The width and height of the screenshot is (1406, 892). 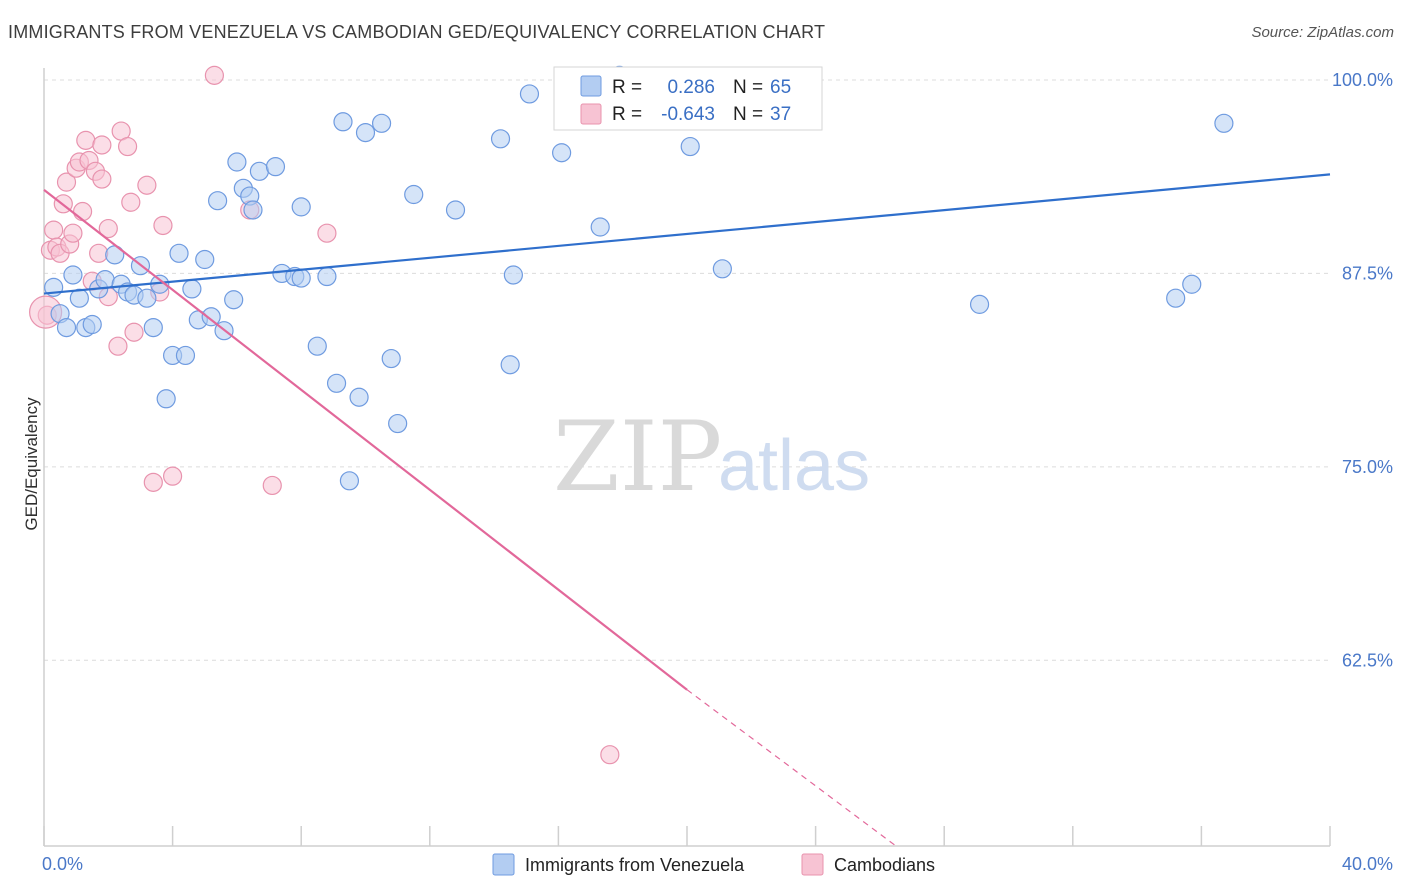 I want to click on y-tick-label: 75.0%, so click(x=1367, y=467).